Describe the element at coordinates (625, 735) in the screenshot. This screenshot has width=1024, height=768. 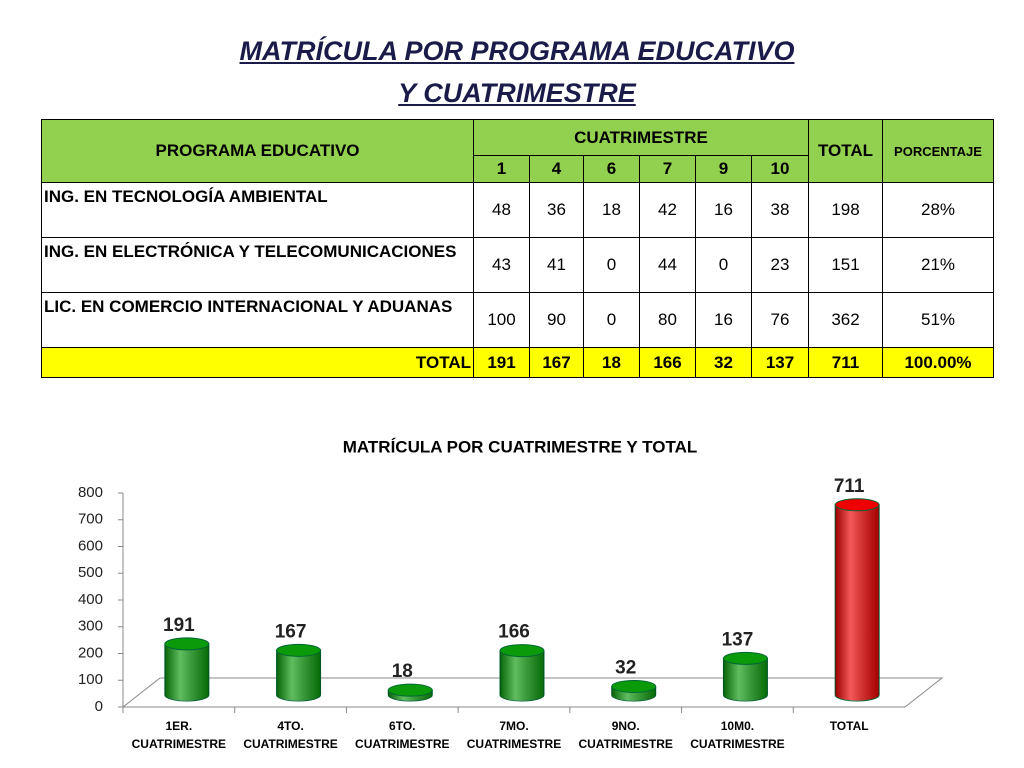
I see `x-tick-label: 9NO. CUATRIMESTRE` at that location.